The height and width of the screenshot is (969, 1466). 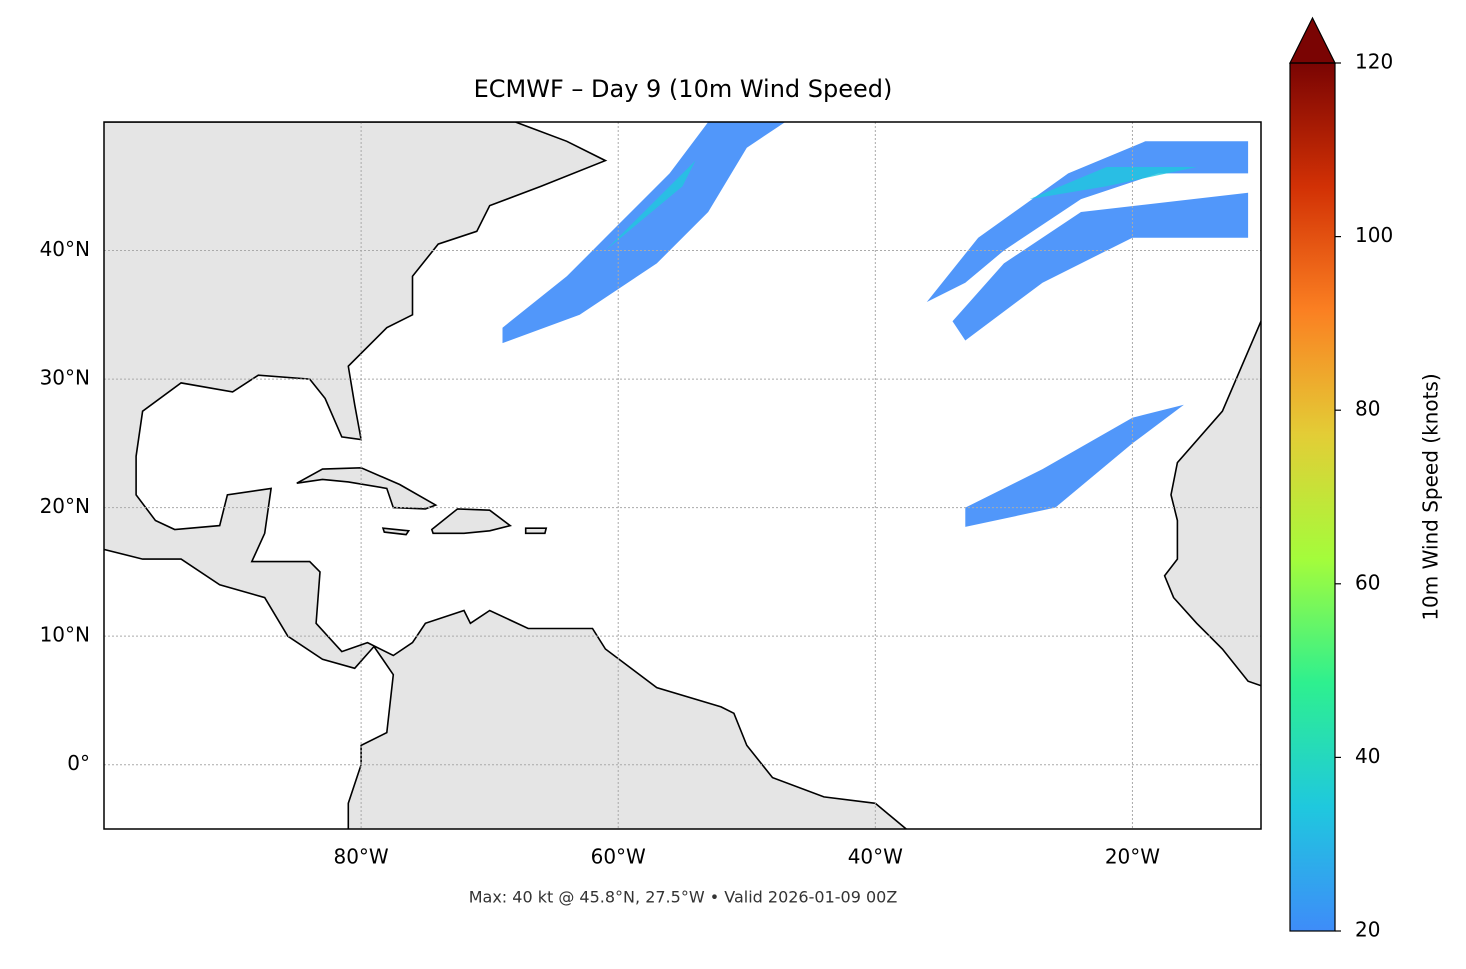 What do you see at coordinates (1367, 930) in the screenshot?
I see `colorbar-tick-label: 20` at bounding box center [1367, 930].